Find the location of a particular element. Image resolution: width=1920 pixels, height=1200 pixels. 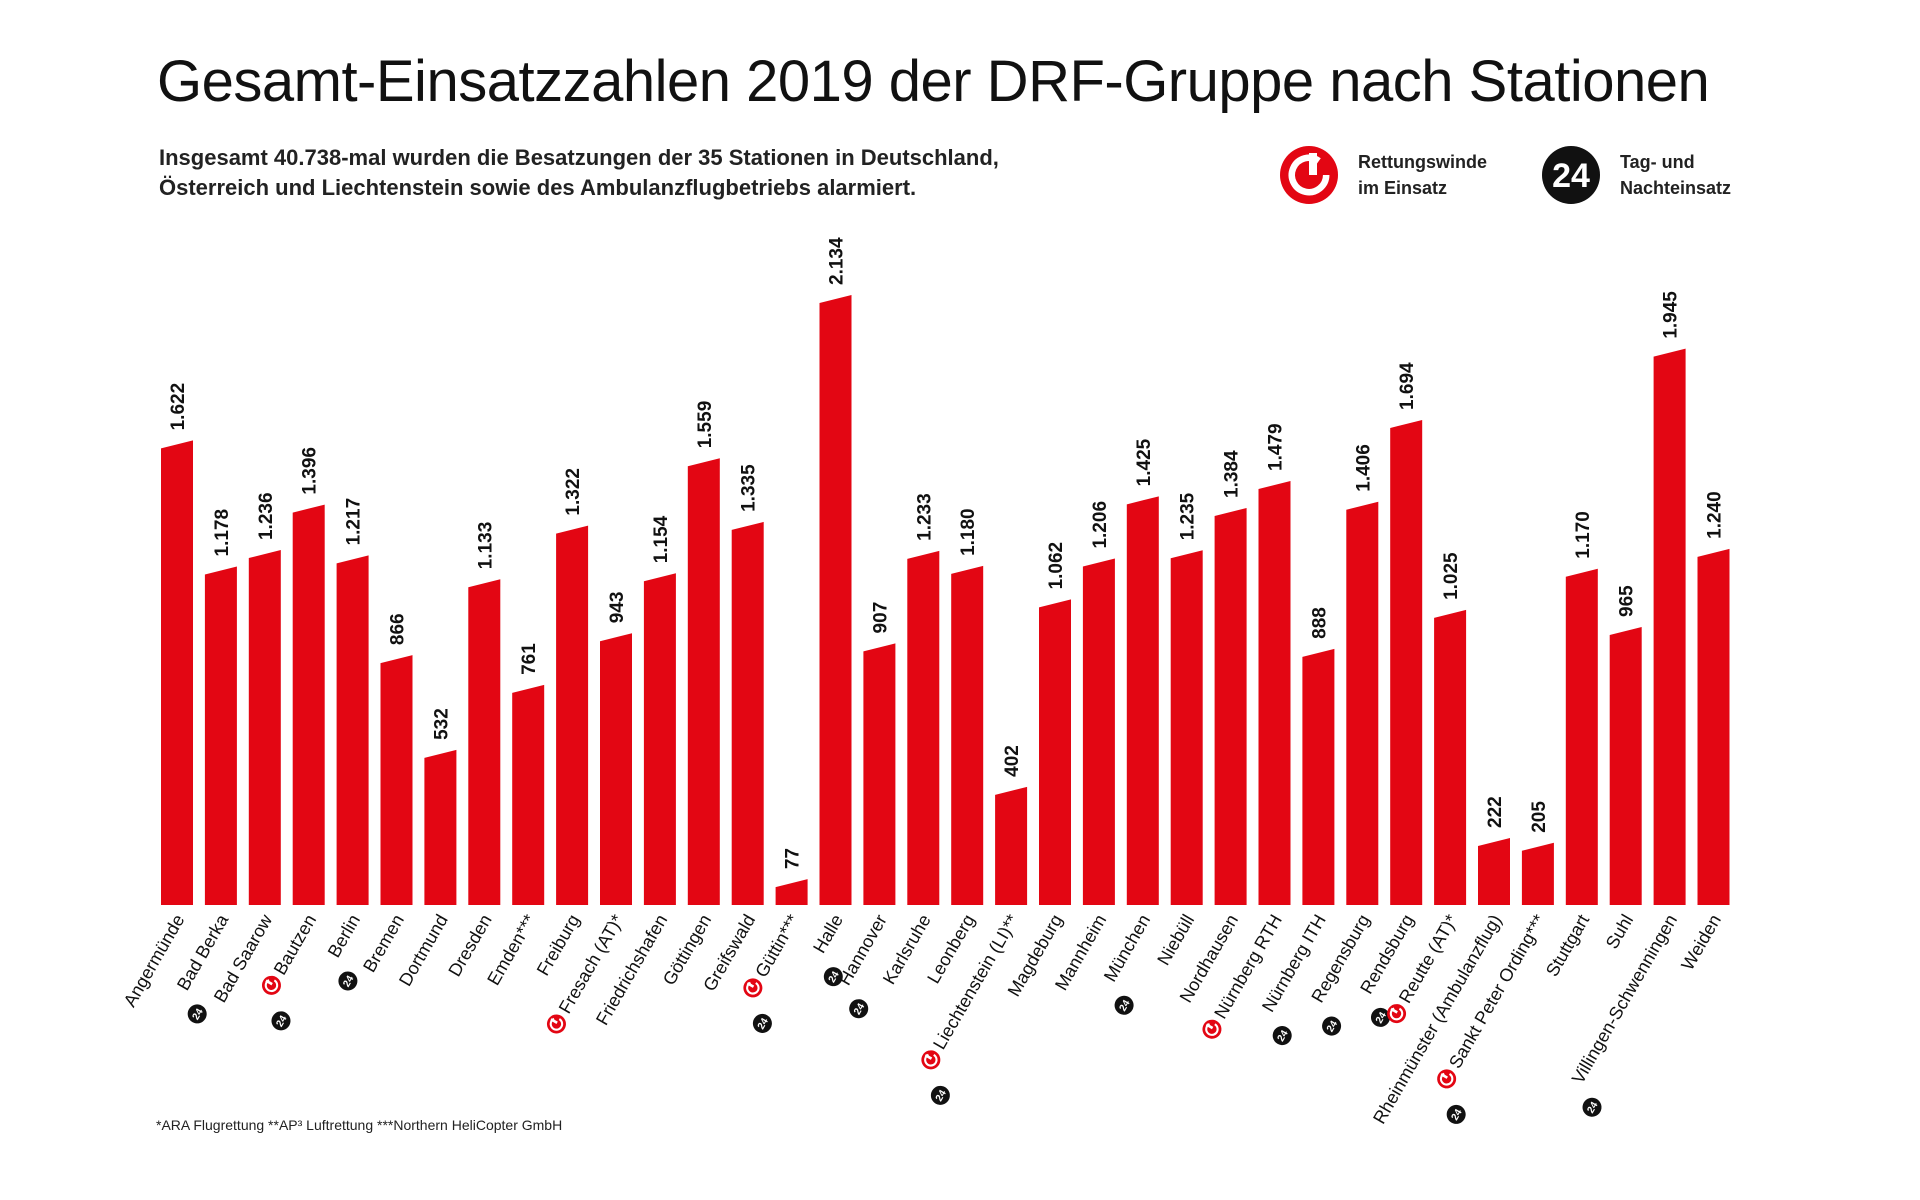

category-label-group: Angermünde is located at coordinates (154, 960).